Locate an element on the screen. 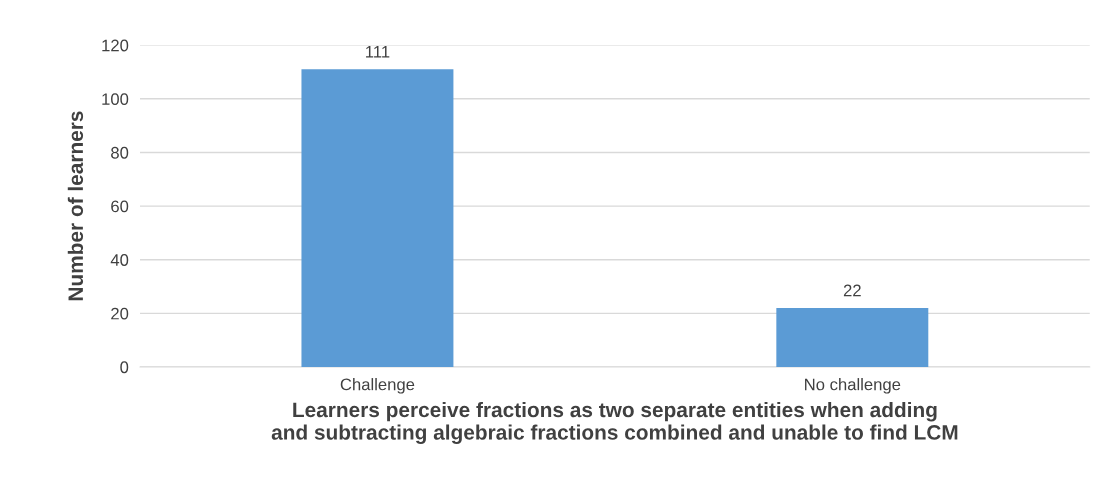 This screenshot has height=502, width=1120. x-tick-label: Challenge is located at coordinates (377, 386).